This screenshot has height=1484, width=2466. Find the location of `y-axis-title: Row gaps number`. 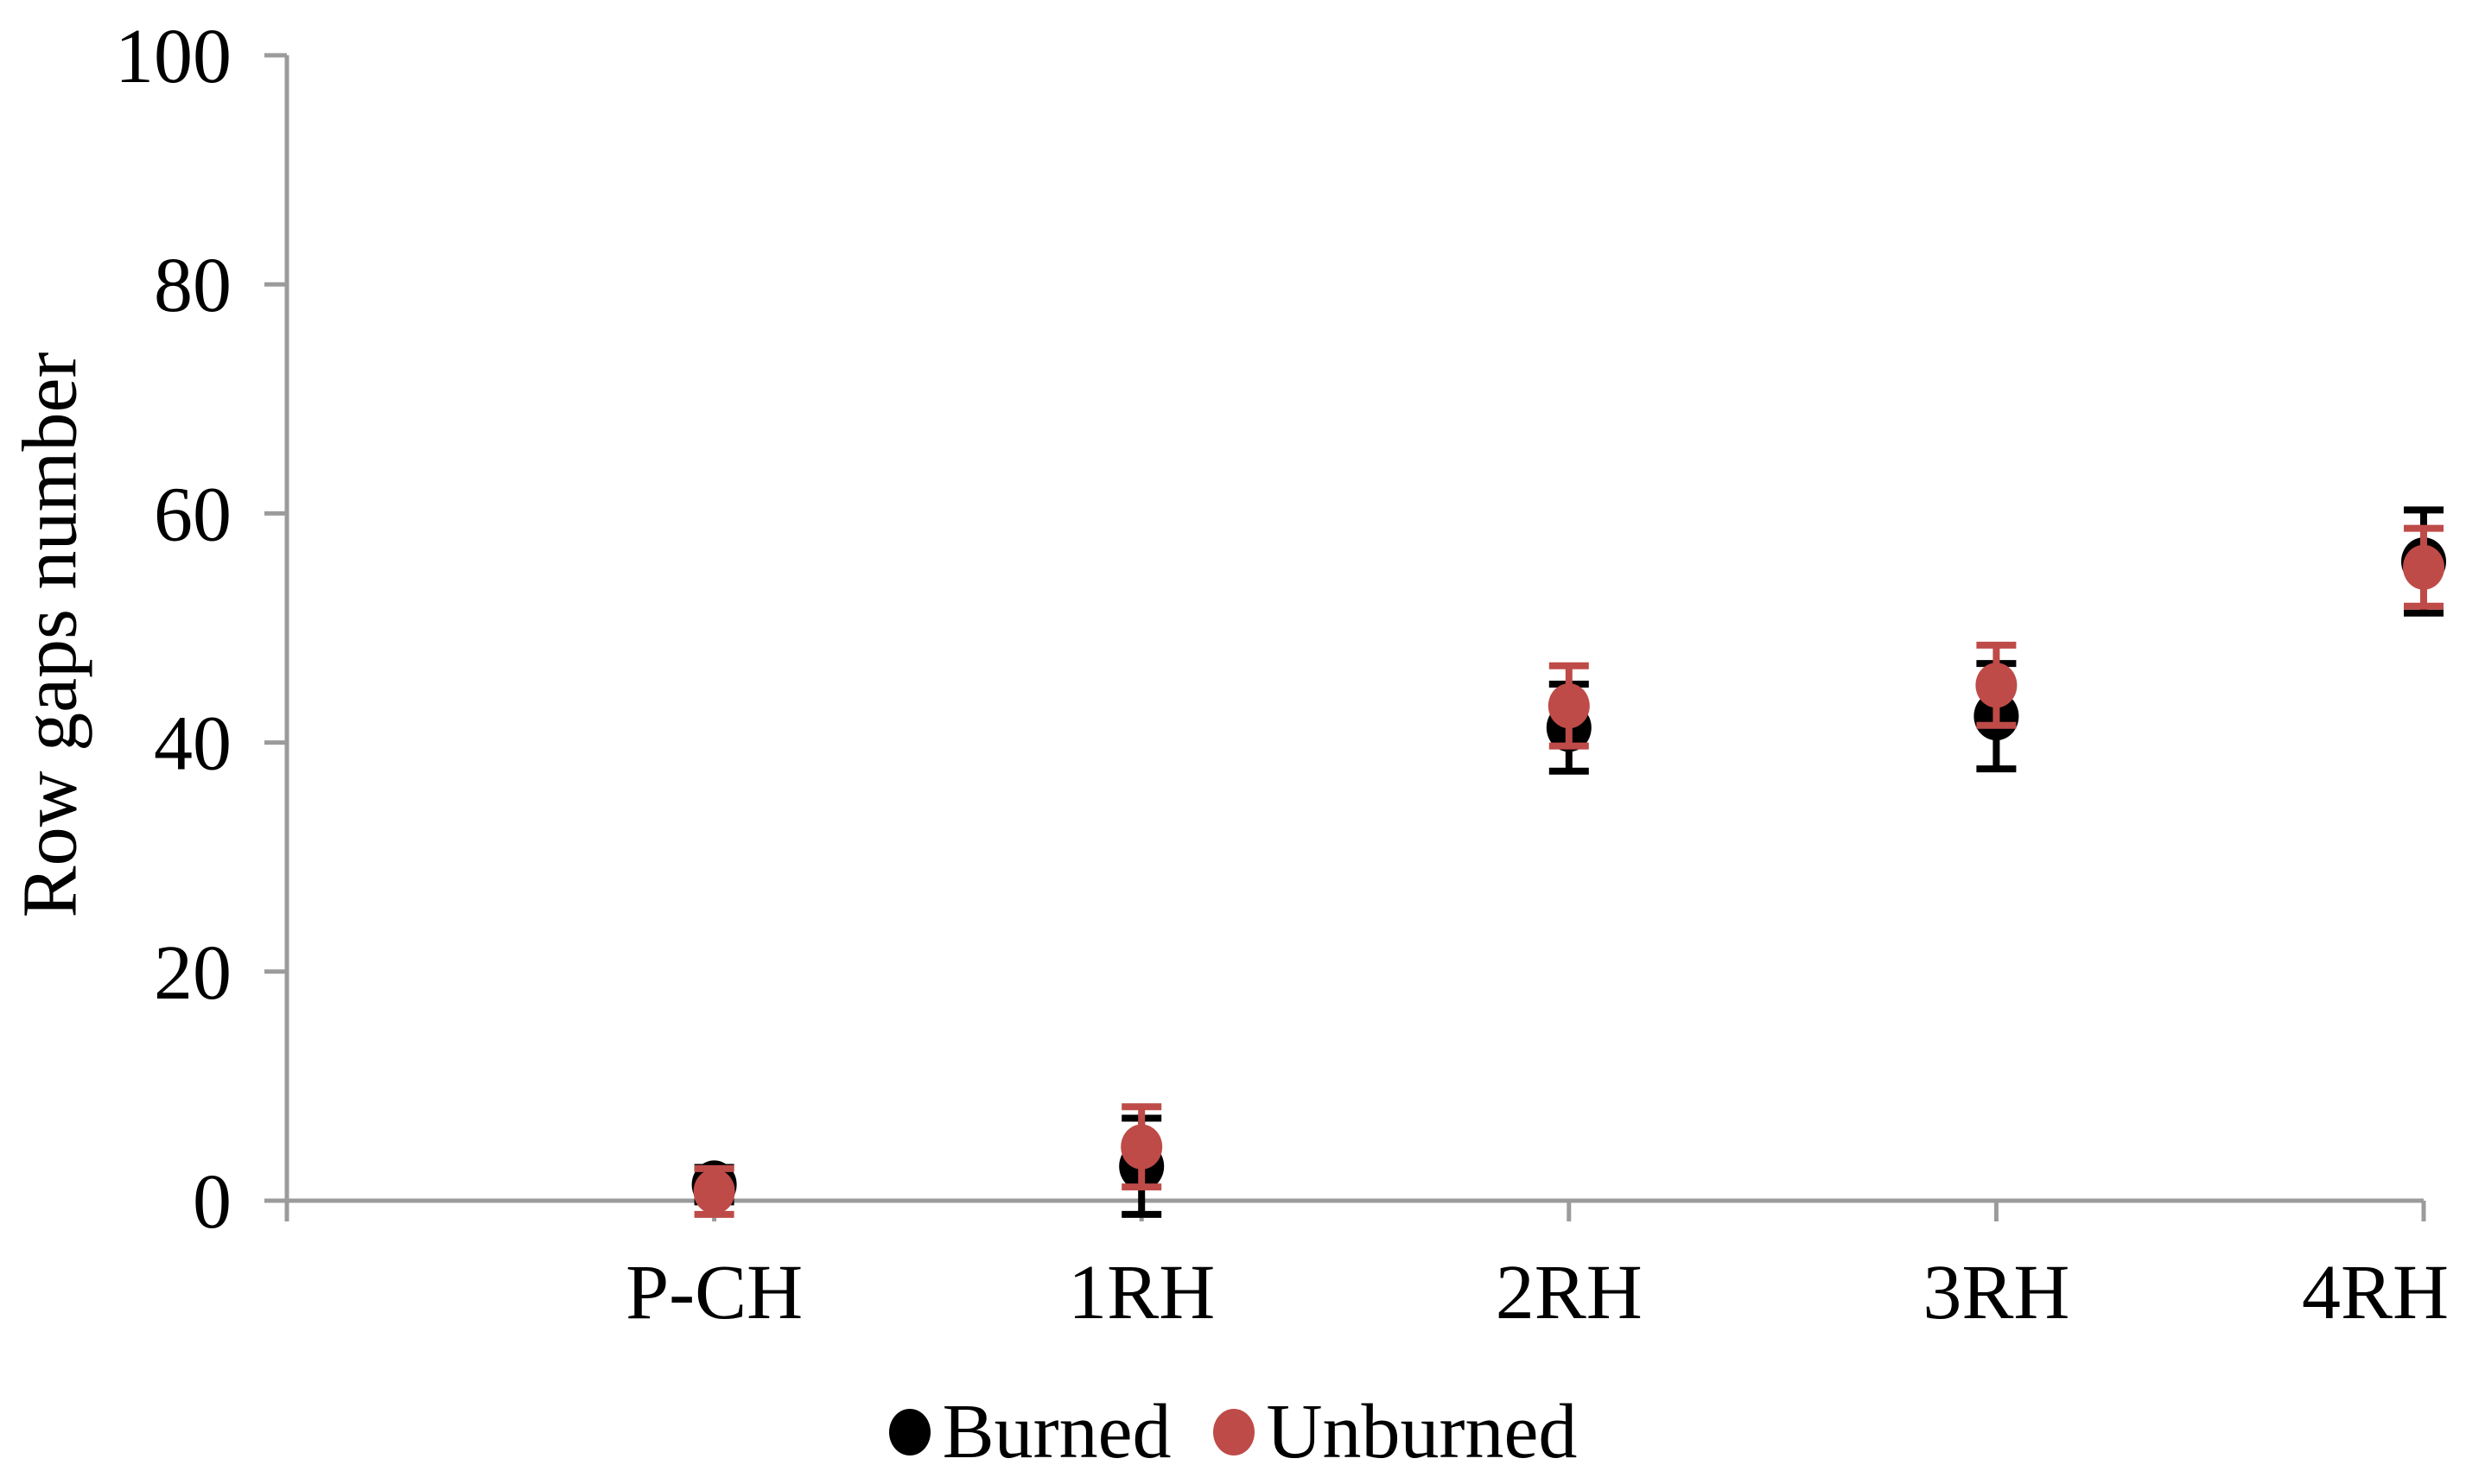

y-axis-title: Row gaps number is located at coordinates (50, 635).